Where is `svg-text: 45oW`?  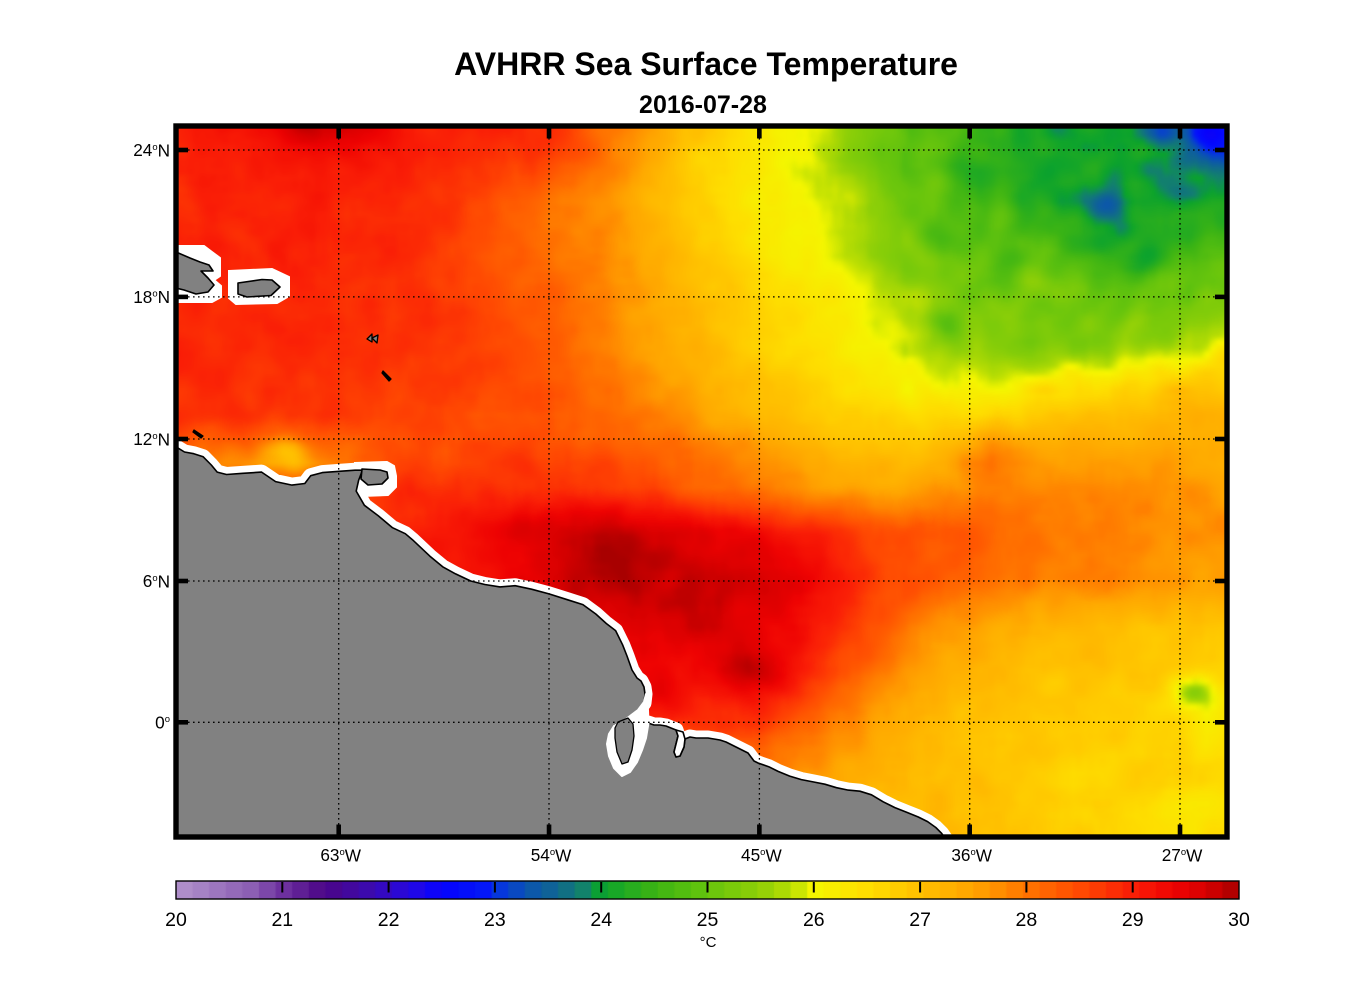 svg-text: 45oW is located at coordinates (761, 855).